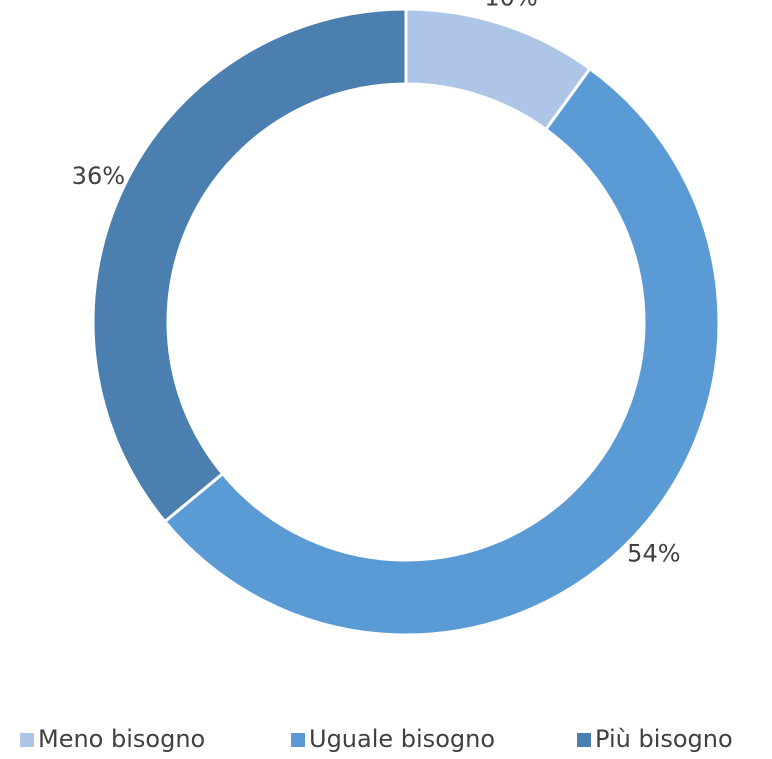 This screenshot has width=772, height=759. What do you see at coordinates (653, 554) in the screenshot?
I see `data-label: 54%` at bounding box center [653, 554].